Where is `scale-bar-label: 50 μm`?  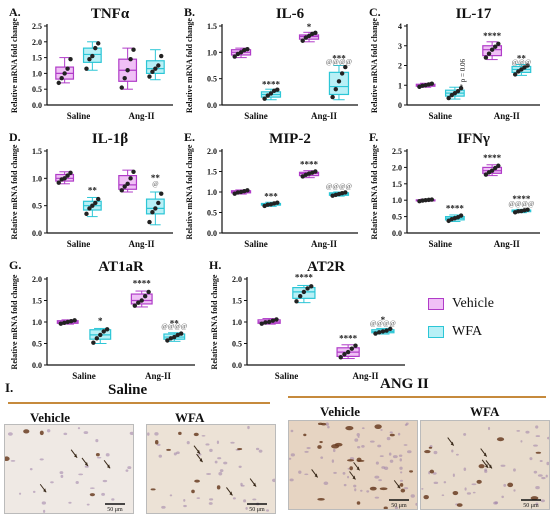
scale-bar-label: 50 μm is located at coordinates (115, 510).